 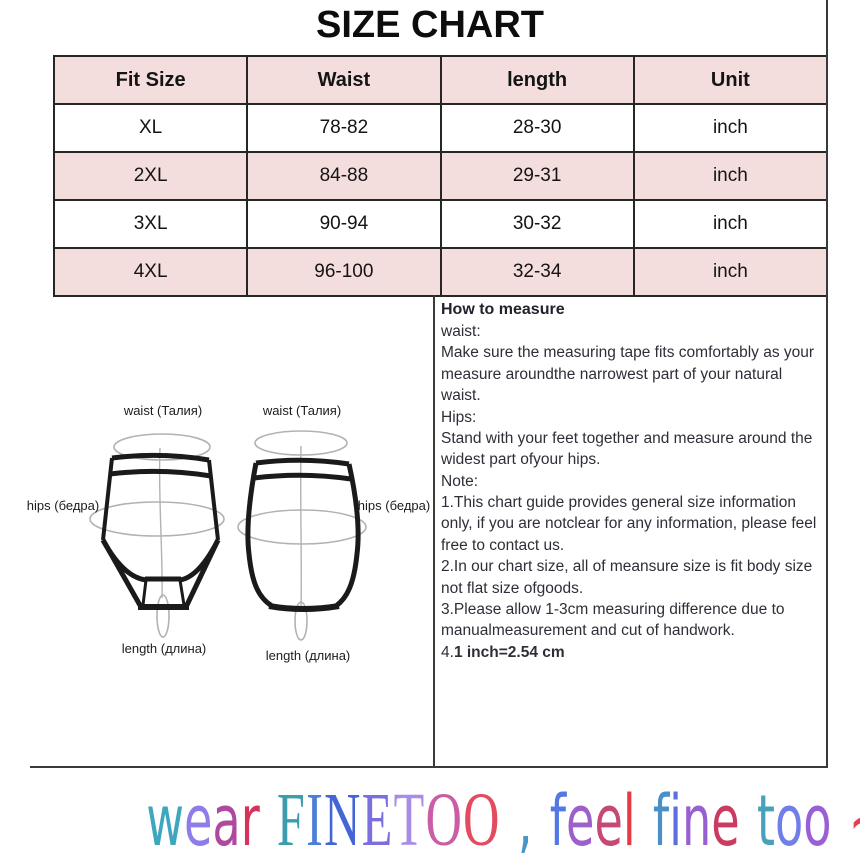 I want to click on bottom-hem-back, so click(x=304, y=607).